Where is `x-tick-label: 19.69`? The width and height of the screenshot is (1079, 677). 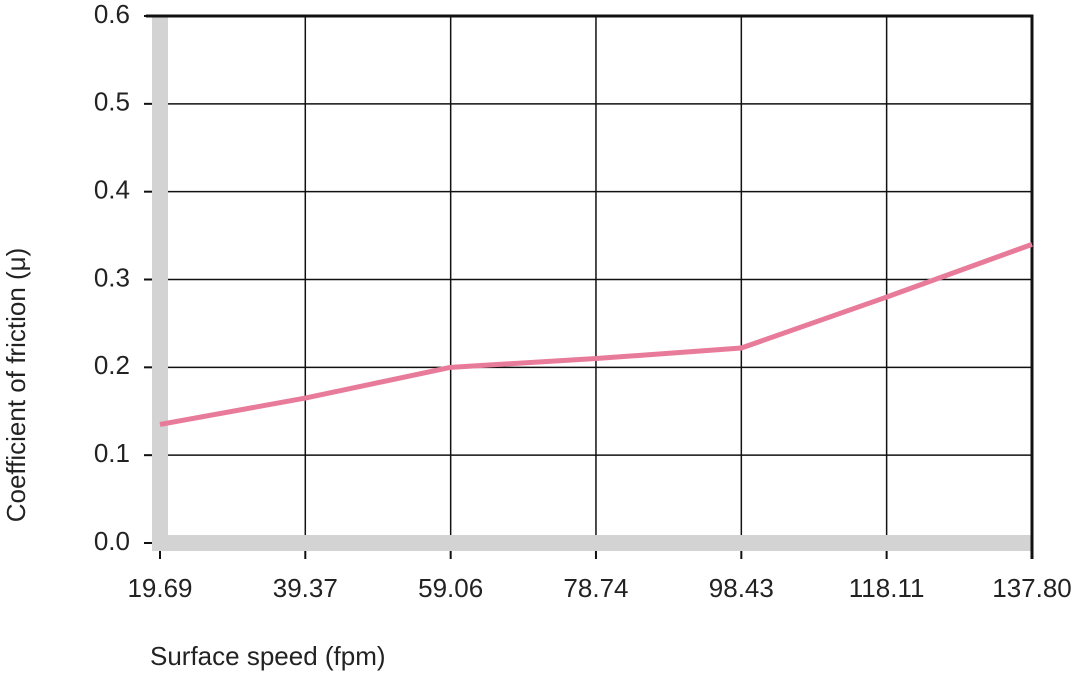 x-tick-label: 19.69 is located at coordinates (159, 588).